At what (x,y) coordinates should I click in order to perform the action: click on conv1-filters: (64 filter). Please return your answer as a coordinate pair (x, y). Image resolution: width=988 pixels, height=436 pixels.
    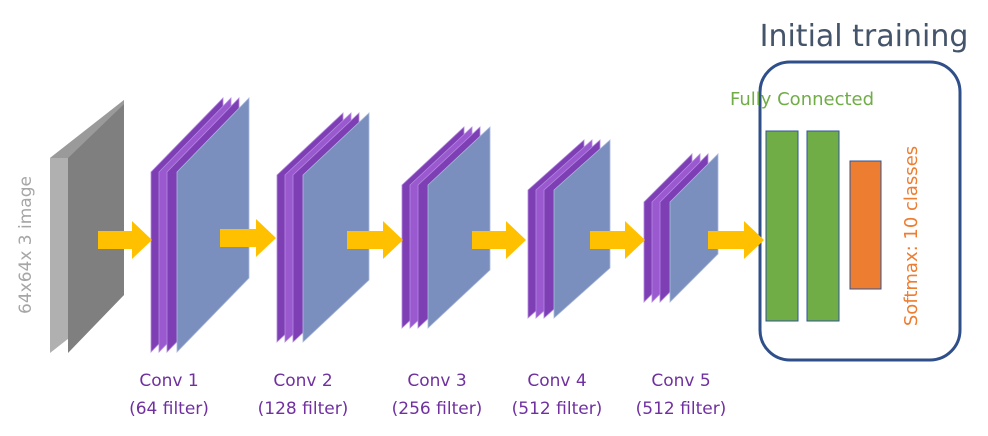
    Looking at the image, I should click on (169, 409).